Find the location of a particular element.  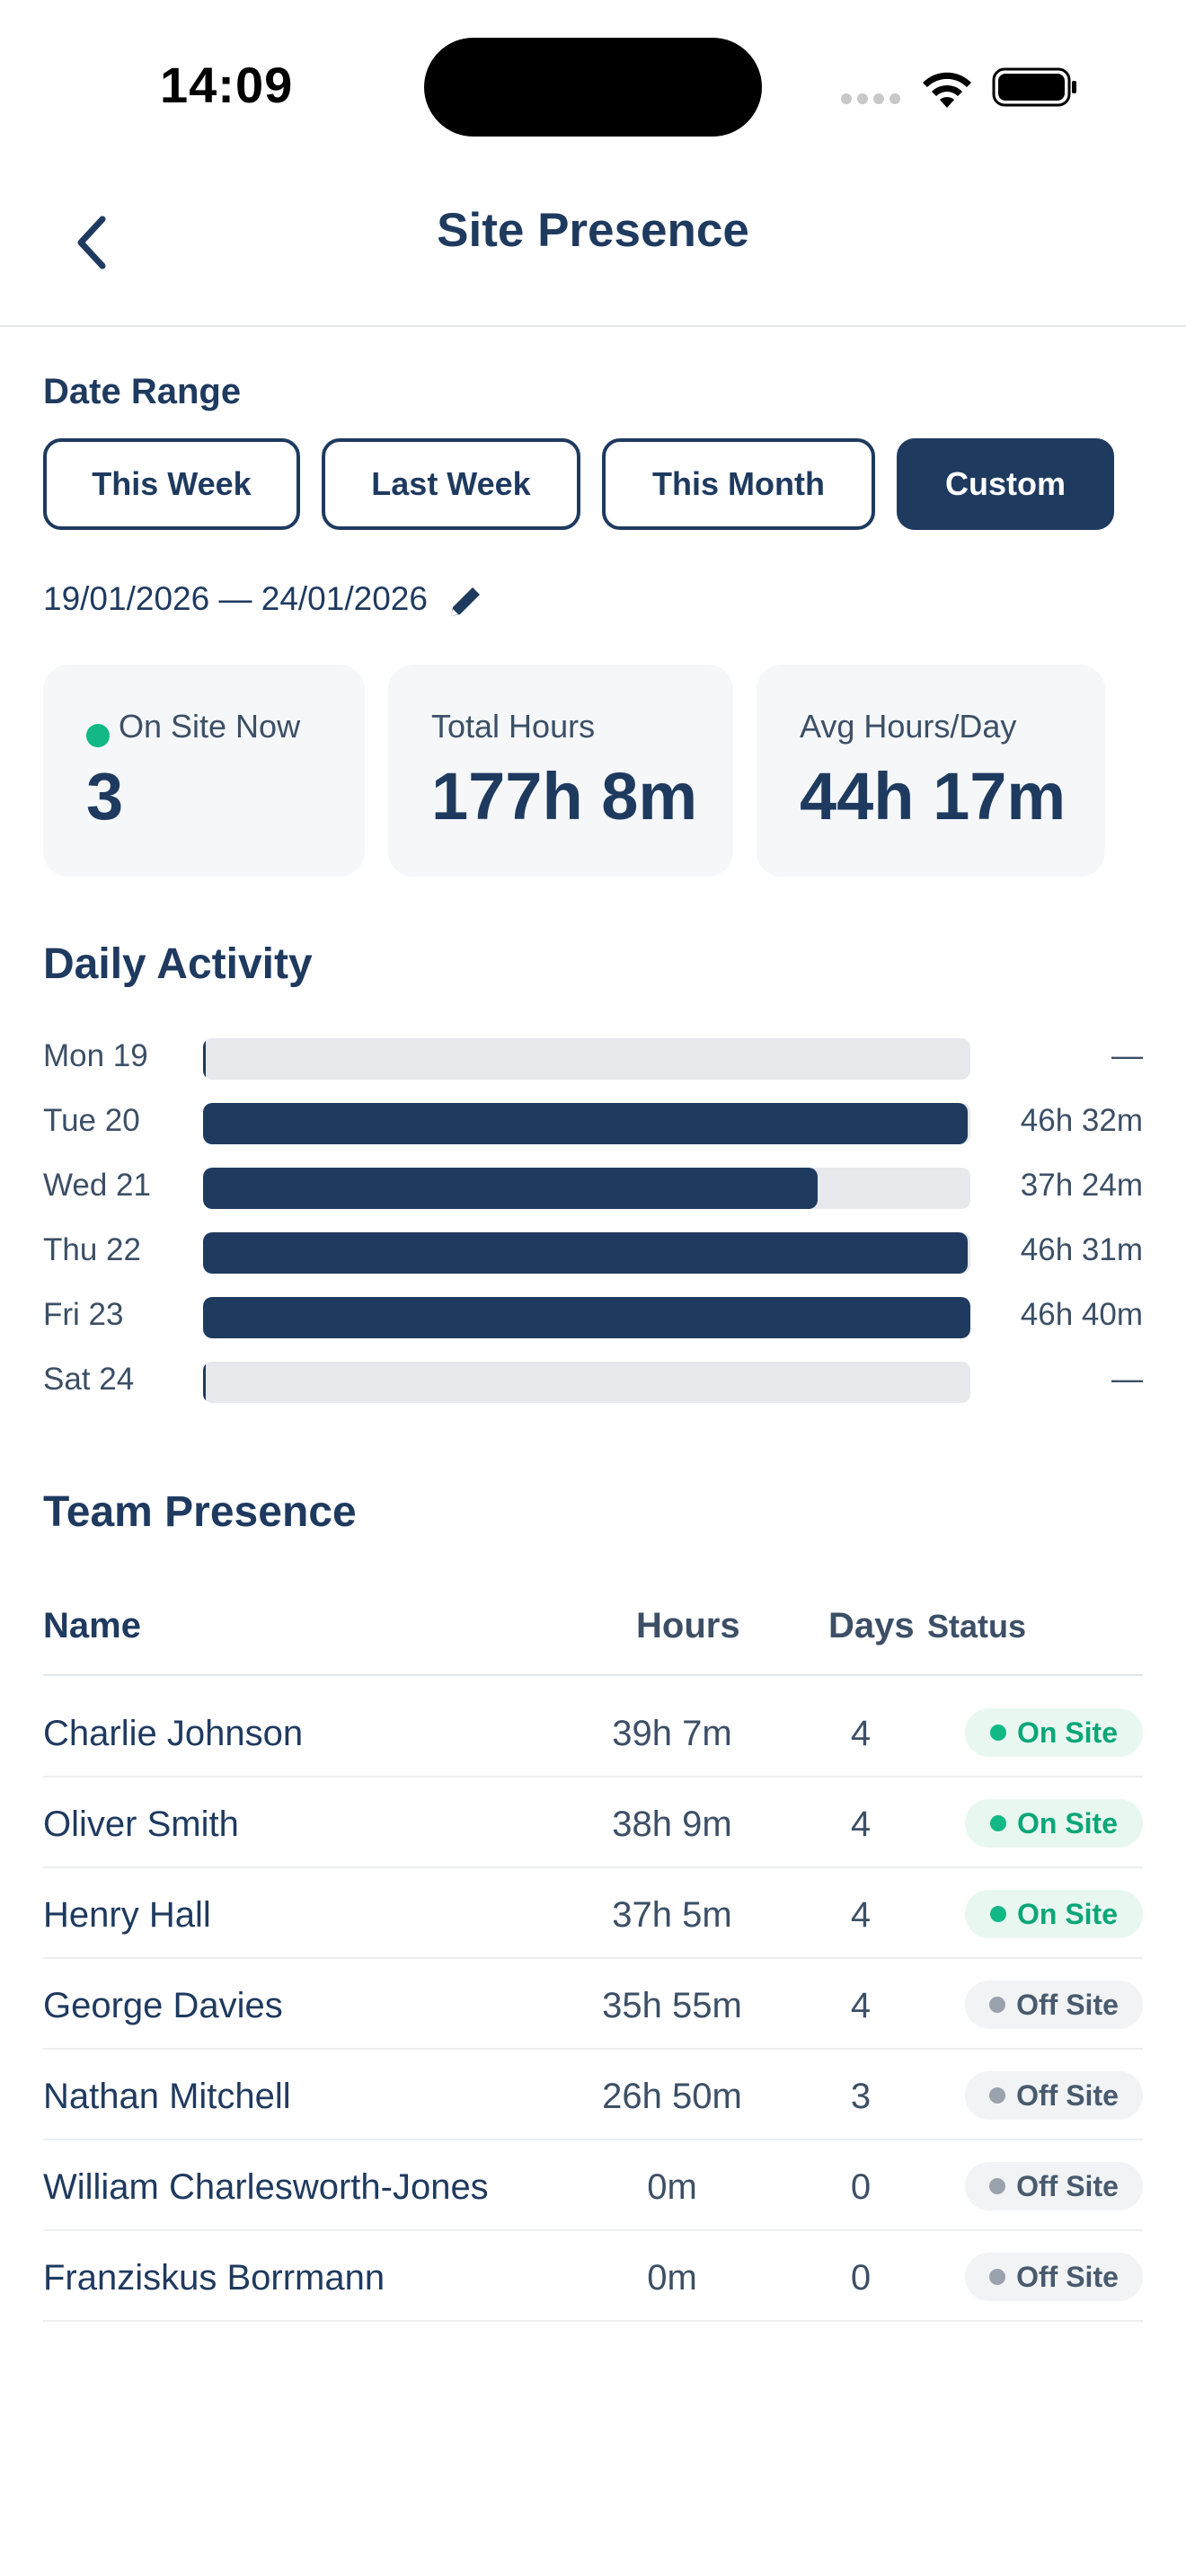

activity-row-wed: Wed 21 37h 24m is located at coordinates (593, 1188).